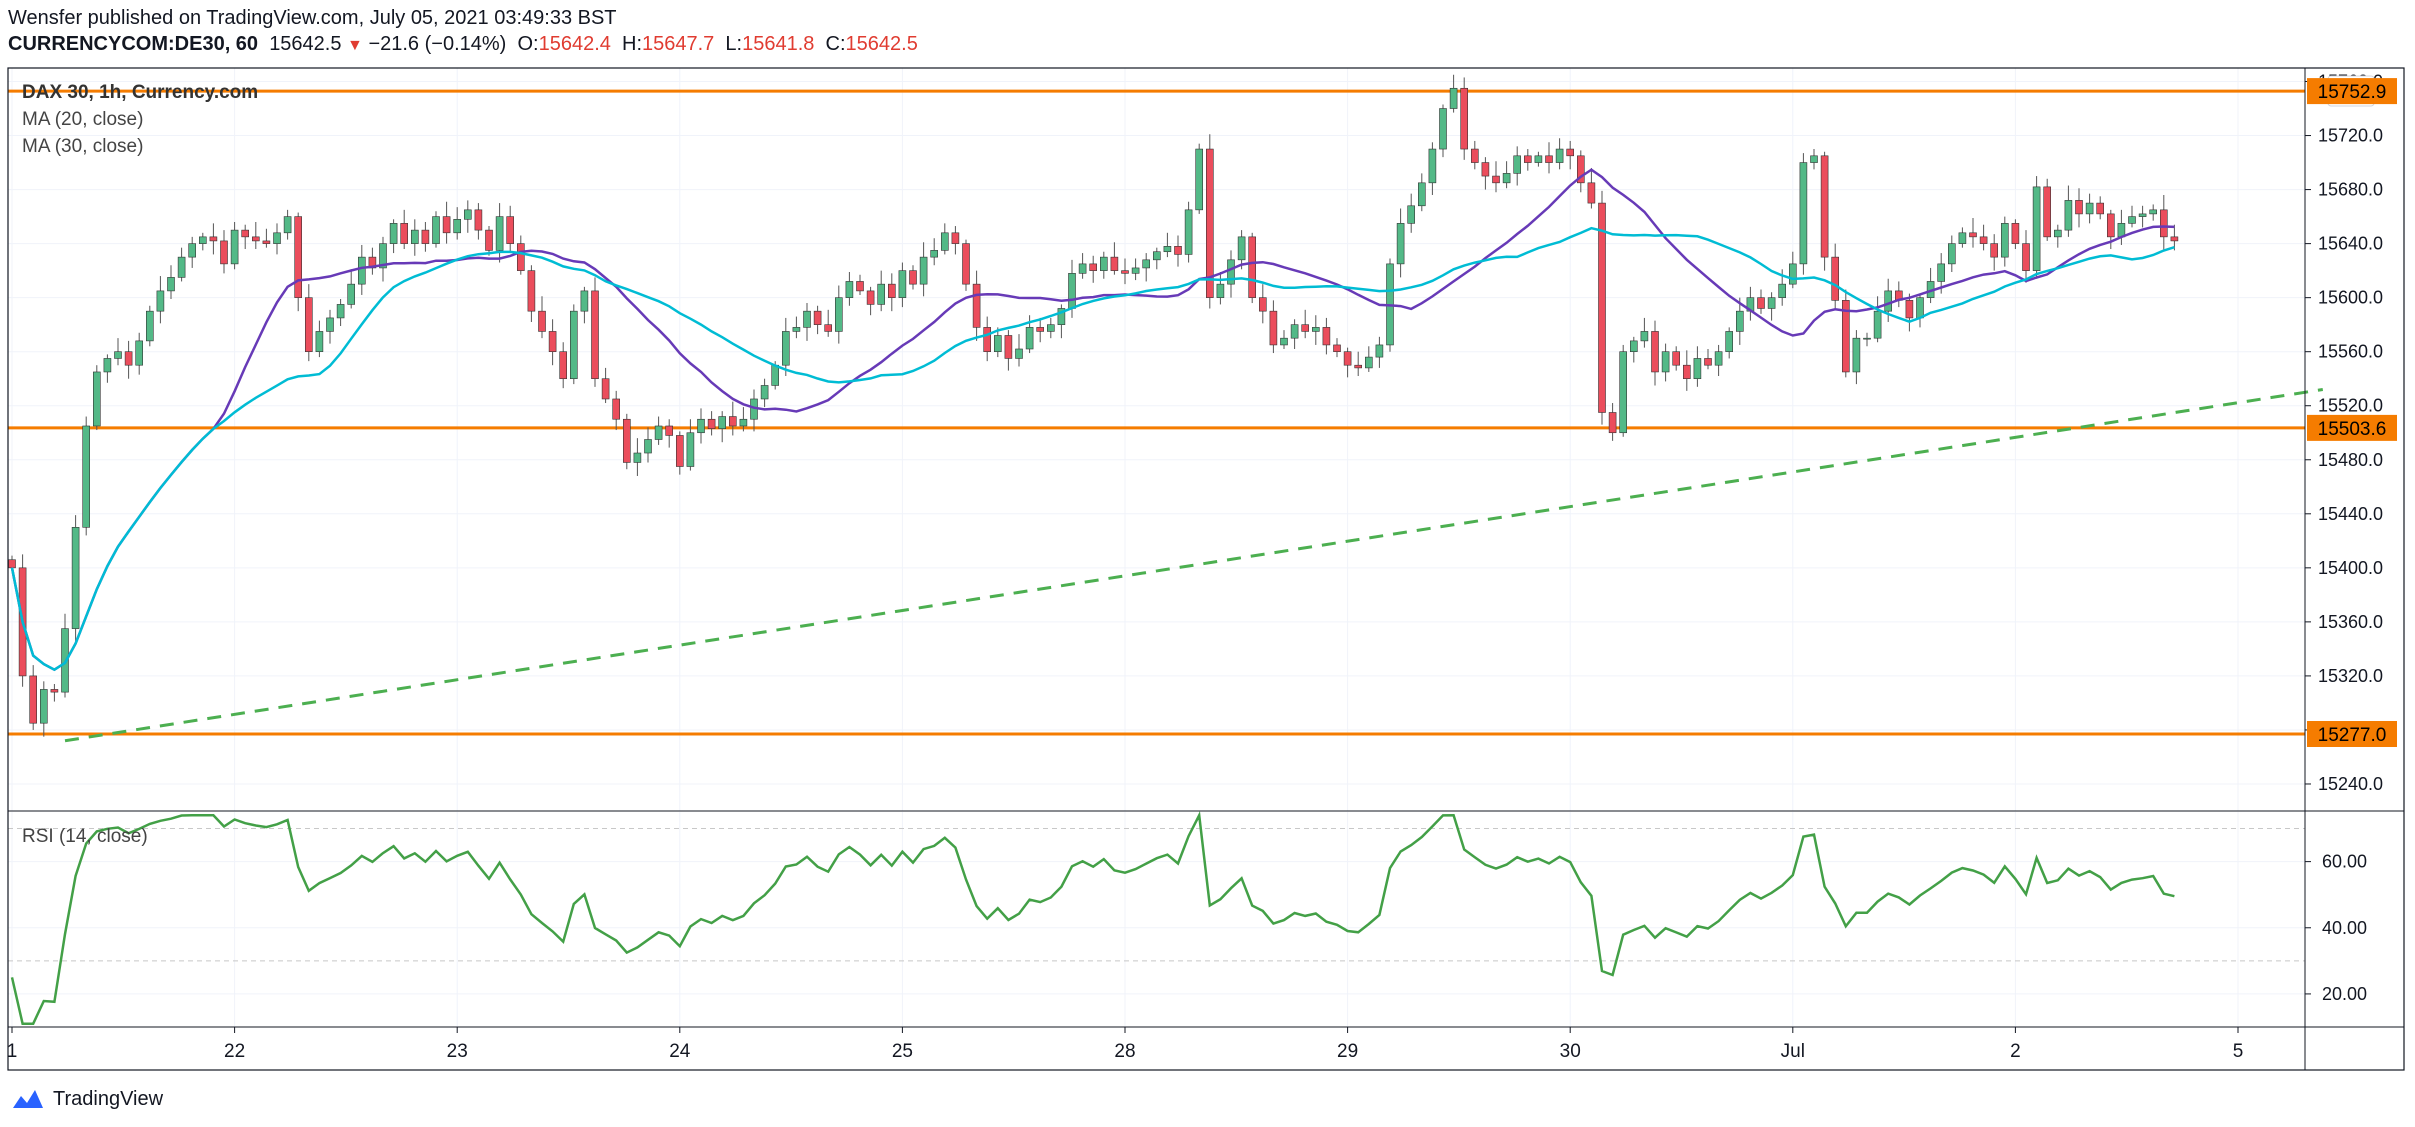  What do you see at coordinates (83, 119) in the screenshot?
I see `legend-ma20: MA (20, close)` at bounding box center [83, 119].